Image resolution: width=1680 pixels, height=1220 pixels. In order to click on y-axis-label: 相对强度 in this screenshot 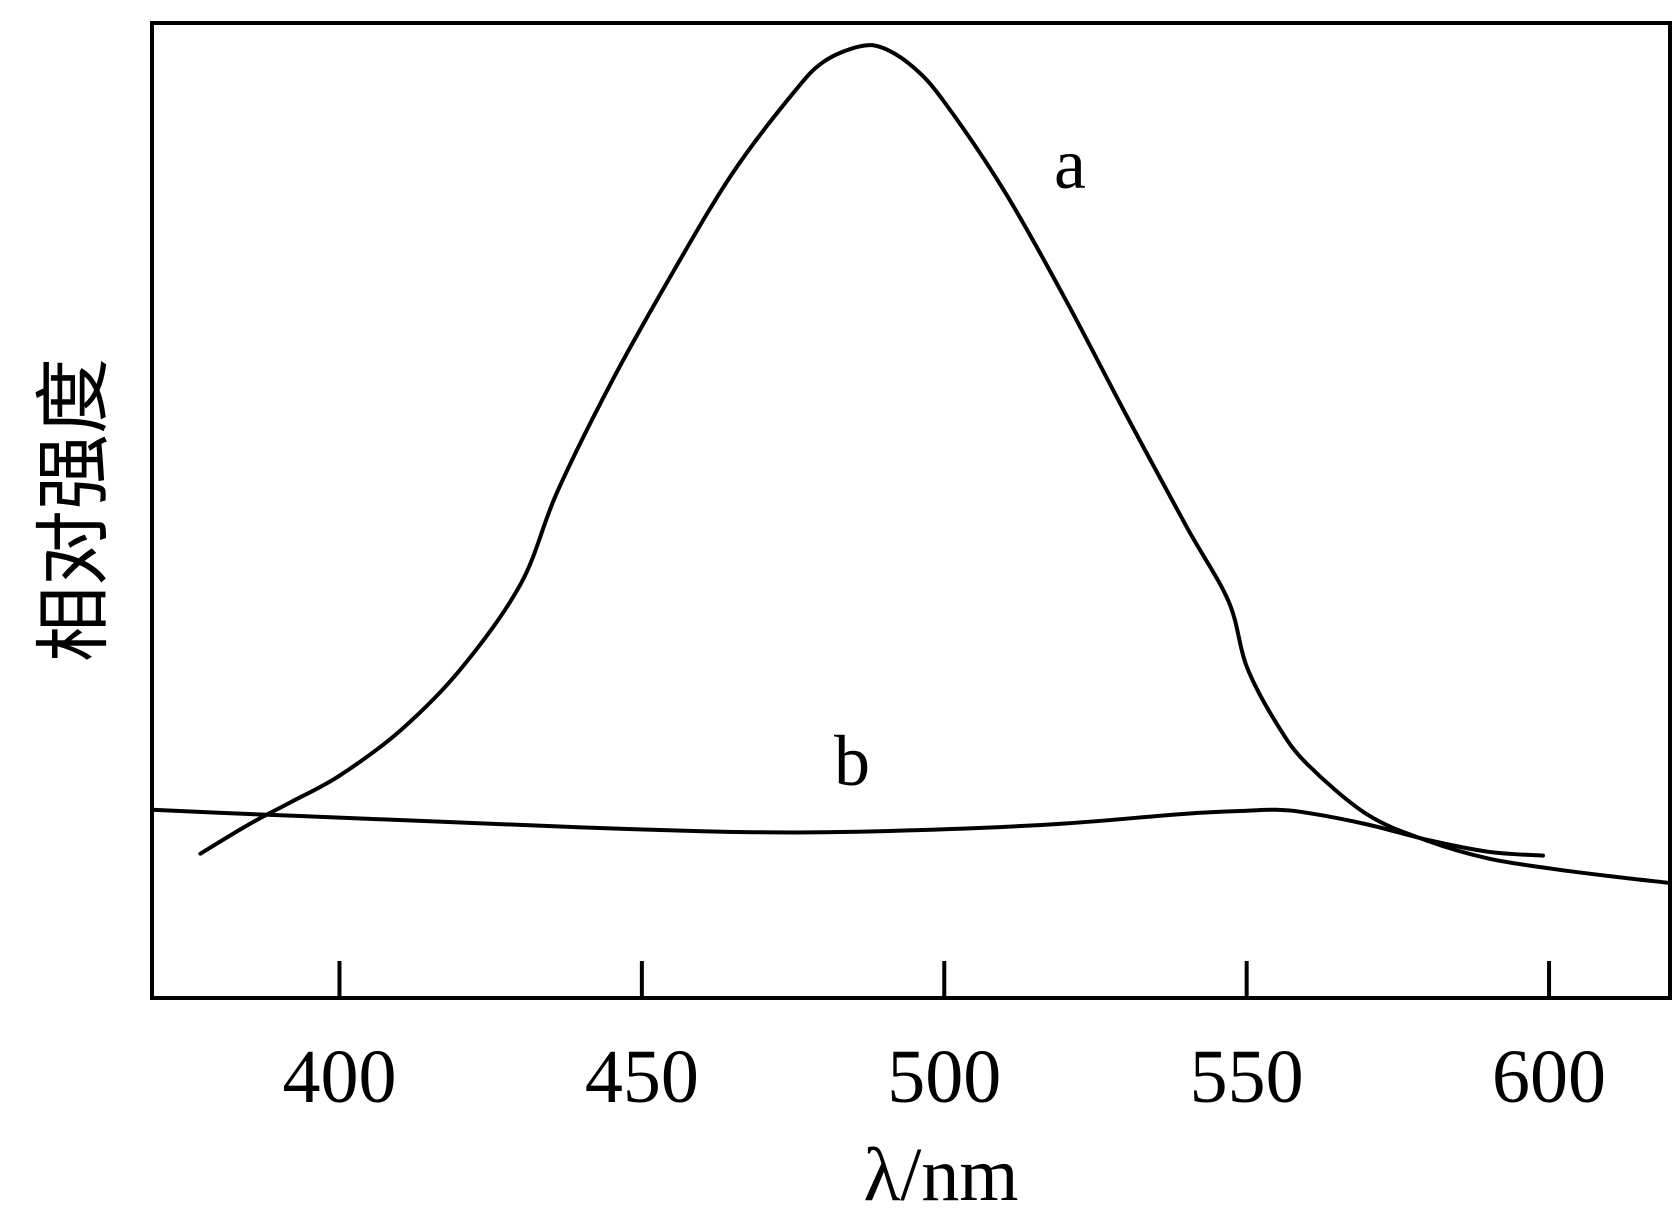, I will do `click(75, 510)`.